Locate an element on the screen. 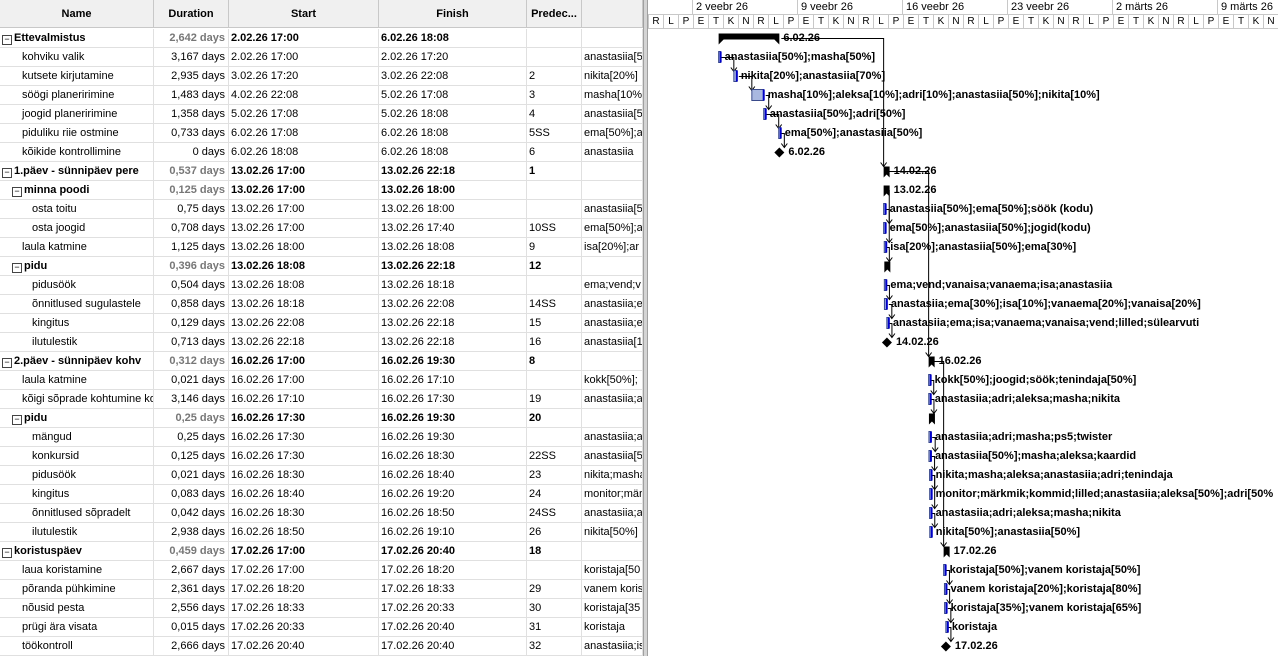 This screenshot has width=1278, height=656. task-duration-cell: 2,556 days is located at coordinates (191, 608).